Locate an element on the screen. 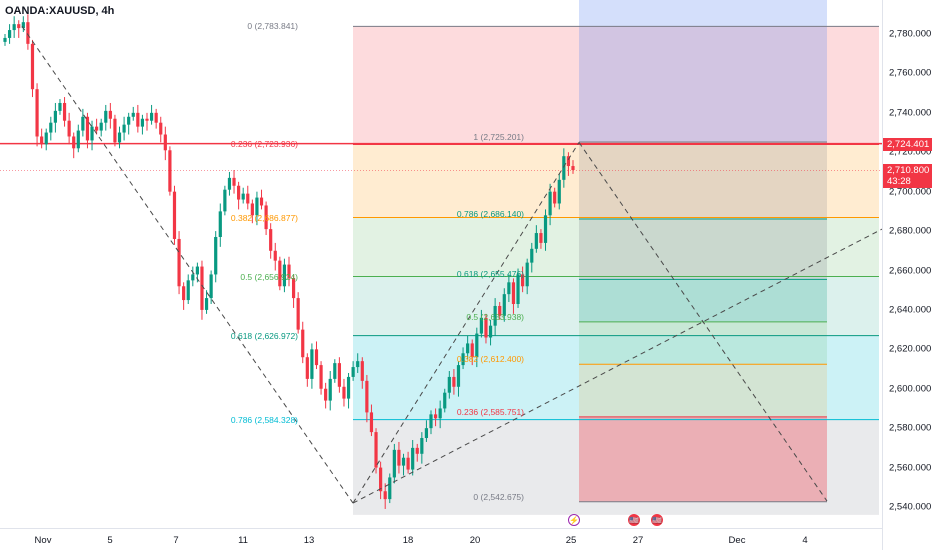 This screenshot has width=932, height=551. time-tick: 18 is located at coordinates (408, 540).